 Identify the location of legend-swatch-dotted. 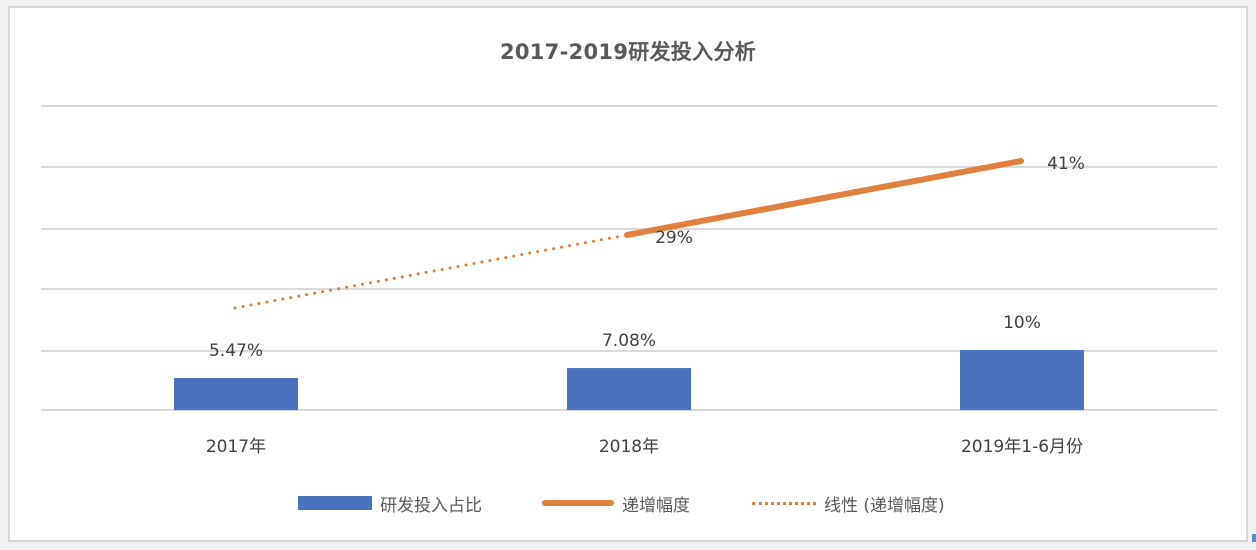
(784, 503).